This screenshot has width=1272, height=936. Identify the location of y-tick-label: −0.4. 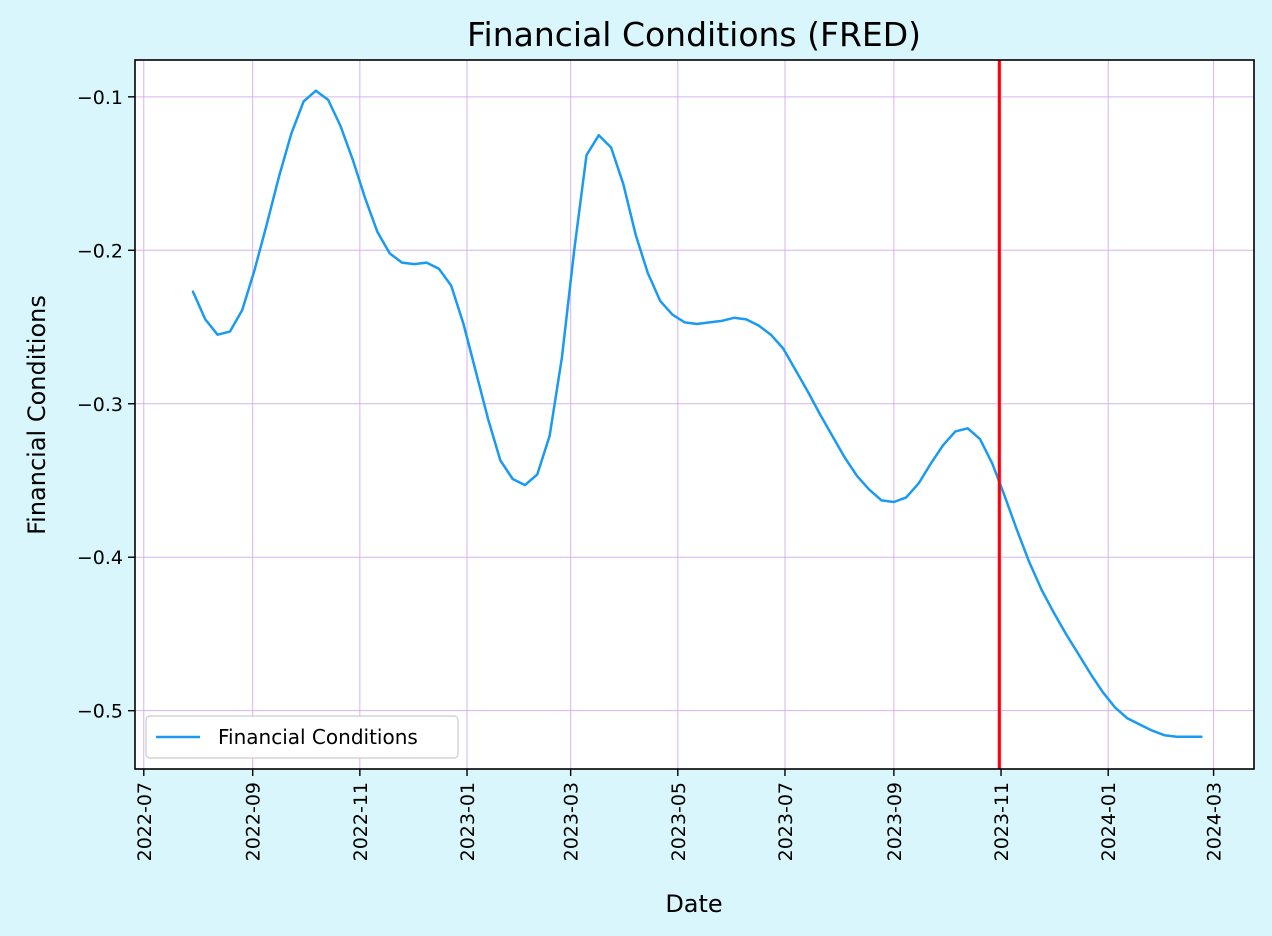
(100, 558).